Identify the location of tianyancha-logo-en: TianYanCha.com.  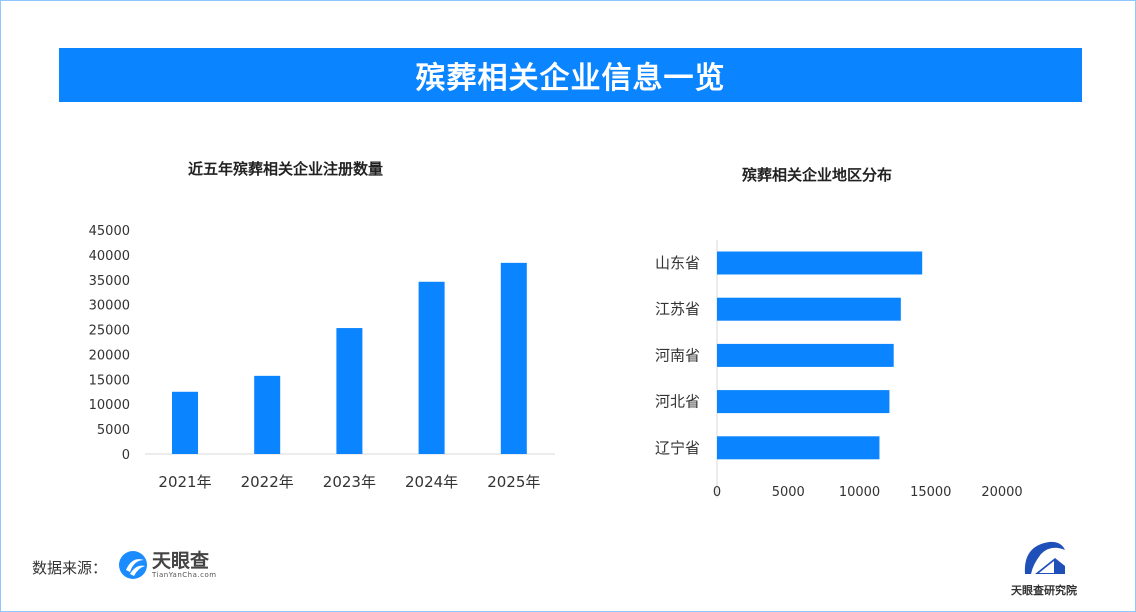
(184, 575).